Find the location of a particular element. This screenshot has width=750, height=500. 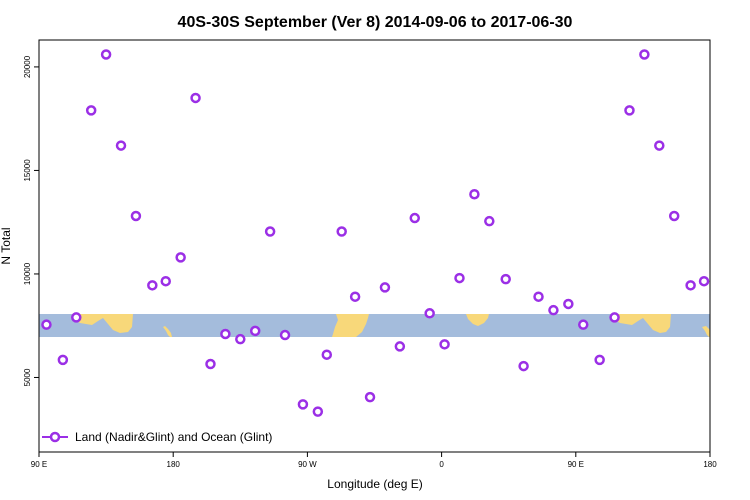

legend-marker is located at coordinates (55, 437).